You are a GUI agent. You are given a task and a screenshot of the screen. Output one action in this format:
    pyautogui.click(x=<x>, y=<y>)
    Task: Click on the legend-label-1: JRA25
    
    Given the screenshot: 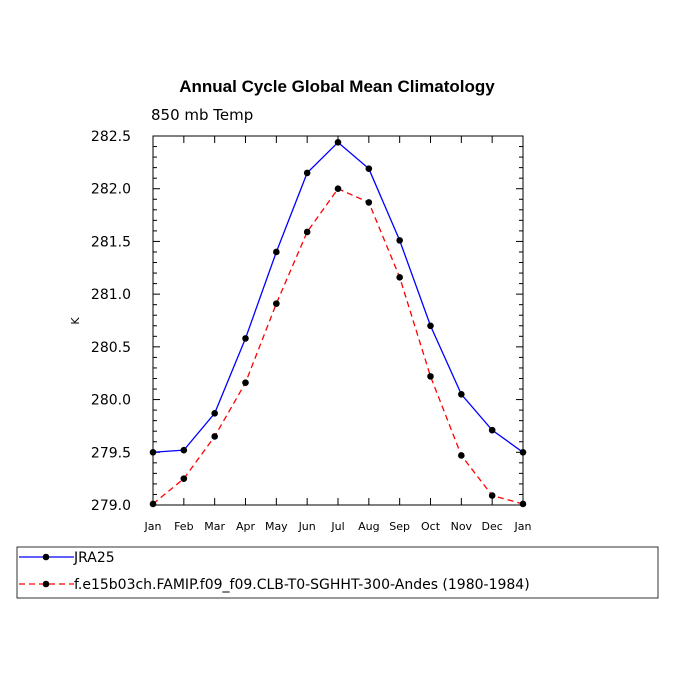 What is the action you would take?
    pyautogui.click(x=94, y=558)
    